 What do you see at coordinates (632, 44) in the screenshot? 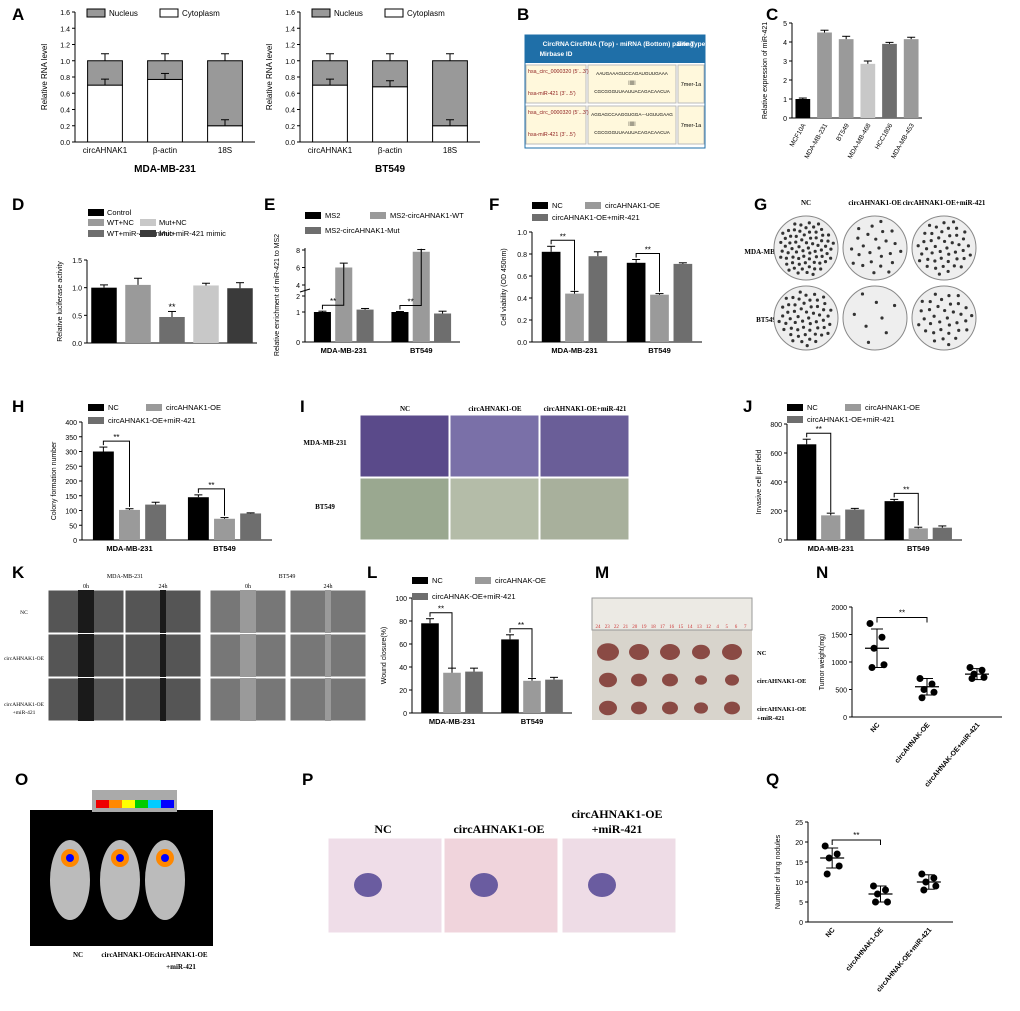
I see `table-header-cell: CircRNA (Top) - miRNA (Bottom) pairing` at bounding box center [632, 44].